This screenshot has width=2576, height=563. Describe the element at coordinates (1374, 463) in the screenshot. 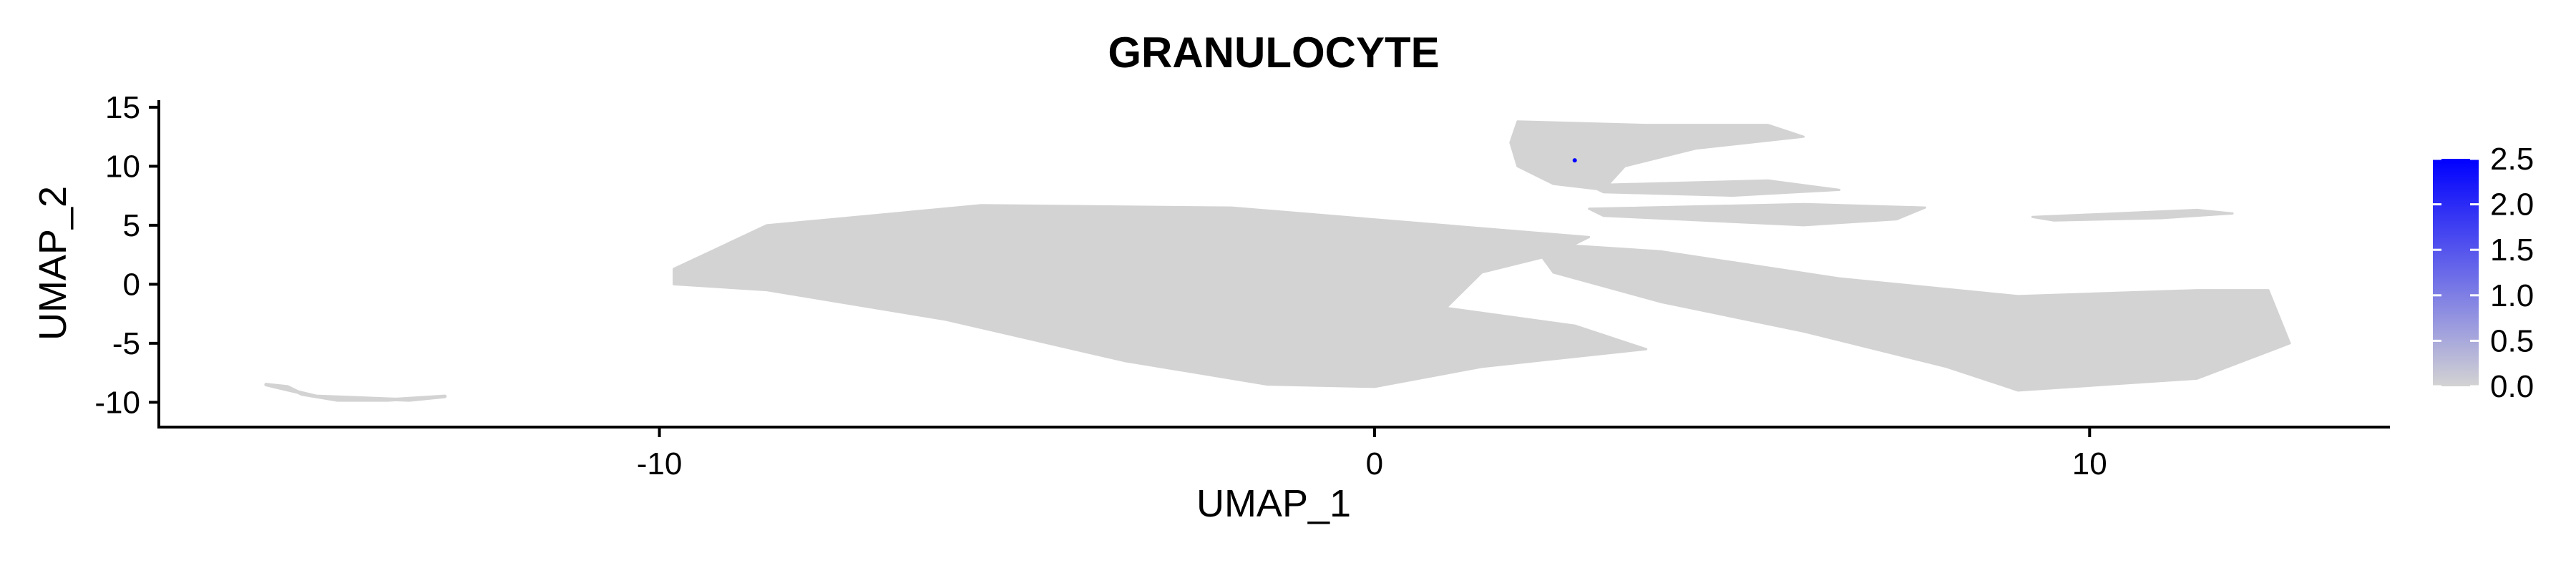

I see `x-tick-label: 0` at that location.